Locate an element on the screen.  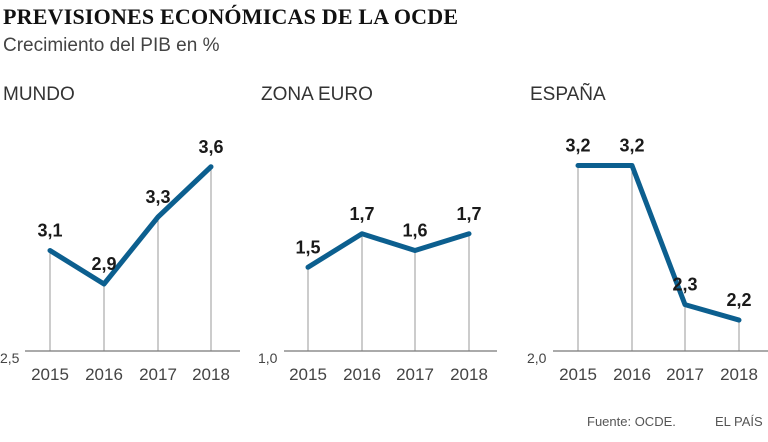
data-label-2016: 2,9 is located at coordinates (103, 264).